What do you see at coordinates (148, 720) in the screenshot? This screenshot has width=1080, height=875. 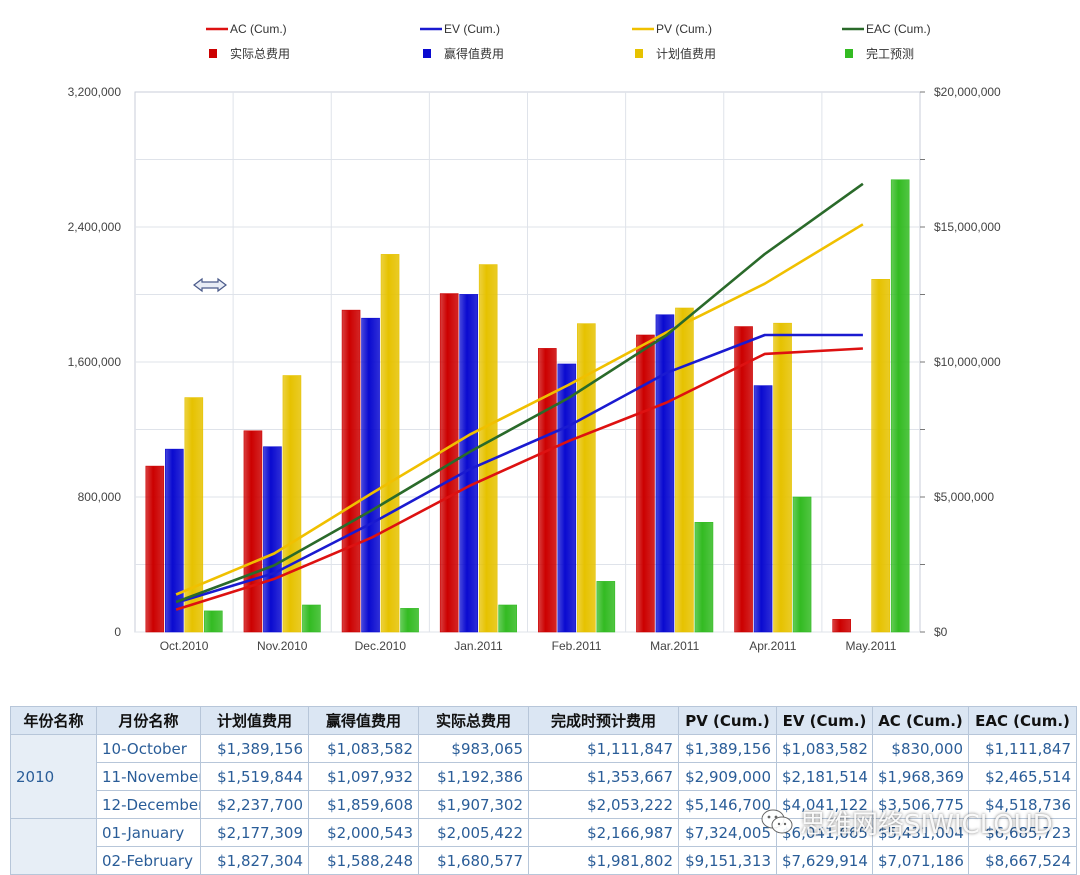 I see `column-header: 月份名称` at bounding box center [148, 720].